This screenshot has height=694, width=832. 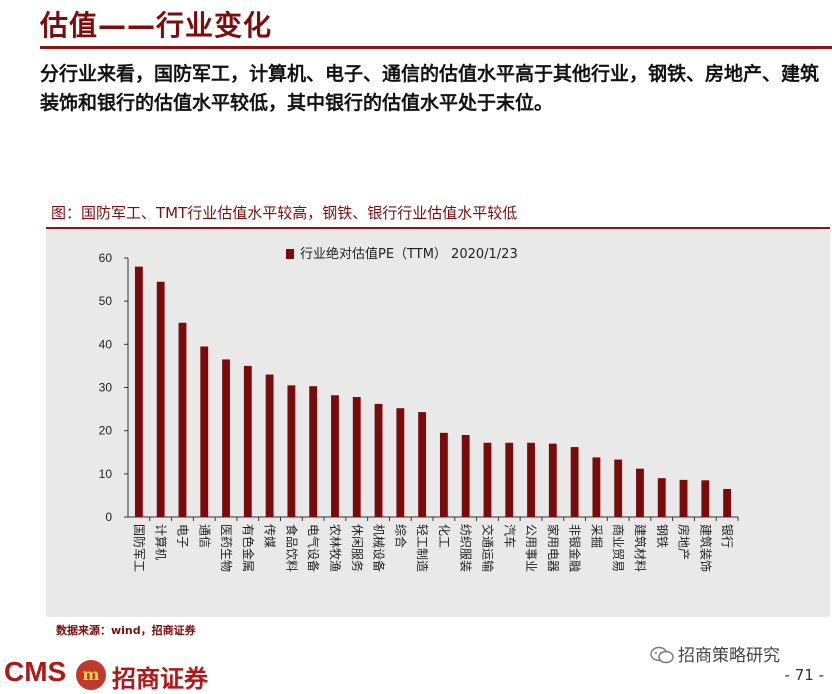 What do you see at coordinates (106, 431) in the screenshot?
I see `y-tick-label: 20` at bounding box center [106, 431].